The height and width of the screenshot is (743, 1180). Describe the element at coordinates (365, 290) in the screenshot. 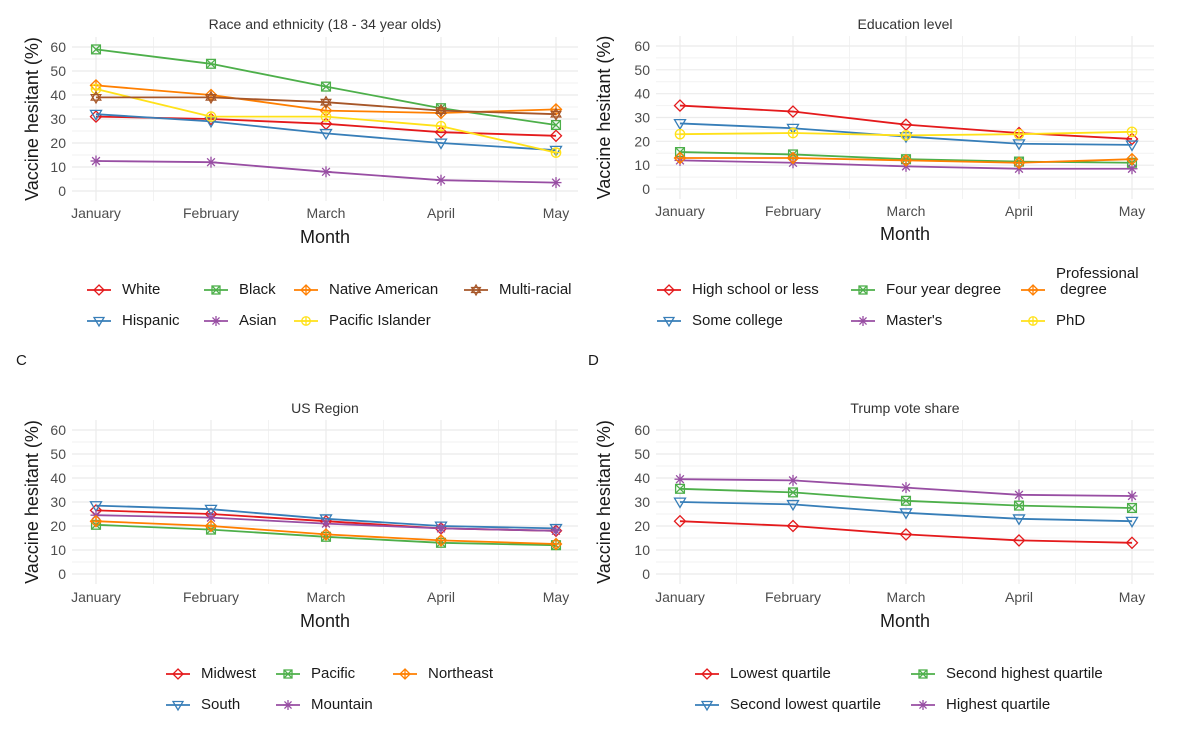

I see `legend-item-native-american: Native American` at that location.